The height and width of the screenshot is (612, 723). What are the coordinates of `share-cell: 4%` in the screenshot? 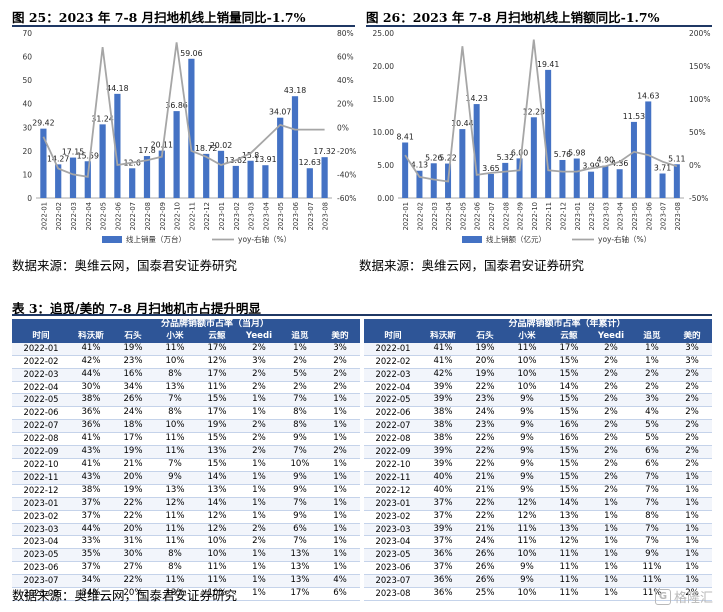 It's located at (652, 412).